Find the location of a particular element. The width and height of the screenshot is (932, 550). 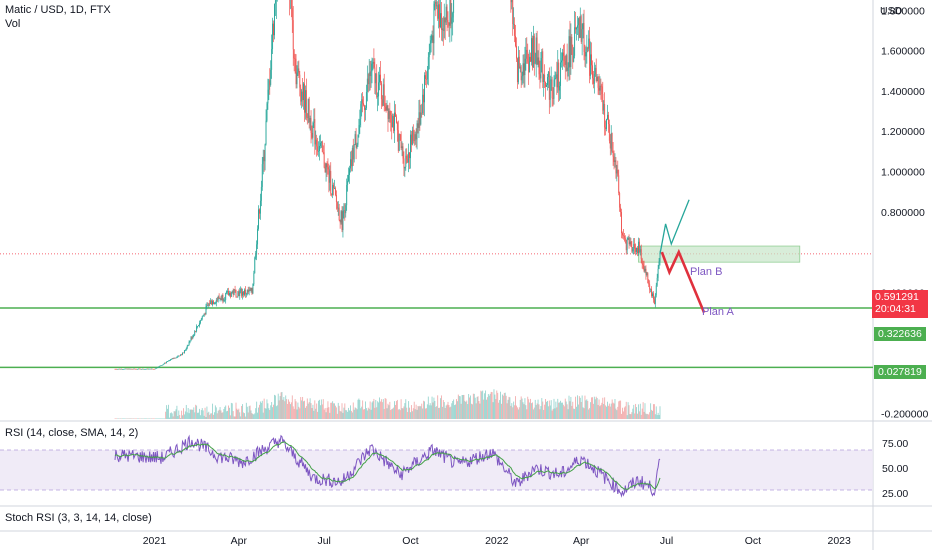

plan-a-label: Plan A is located at coordinates (718, 312).